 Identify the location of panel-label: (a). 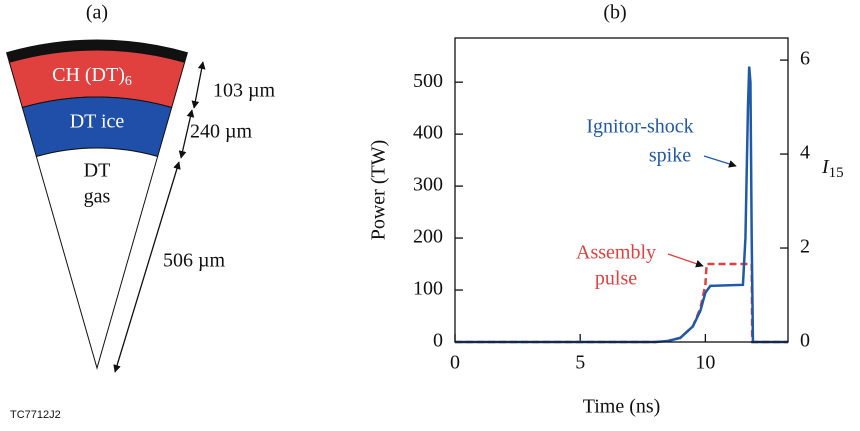
(97, 13).